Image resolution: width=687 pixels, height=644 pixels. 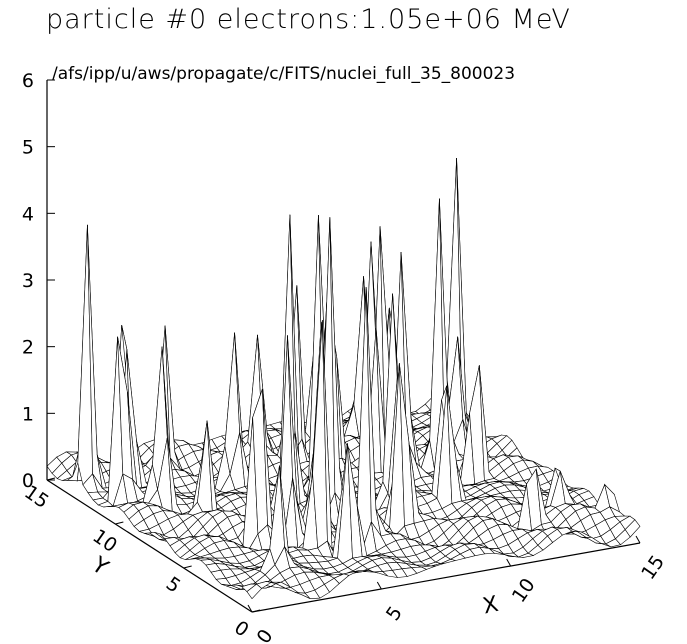 What do you see at coordinates (446, 577) in the screenshot?
I see `x-axis-line` at bounding box center [446, 577].